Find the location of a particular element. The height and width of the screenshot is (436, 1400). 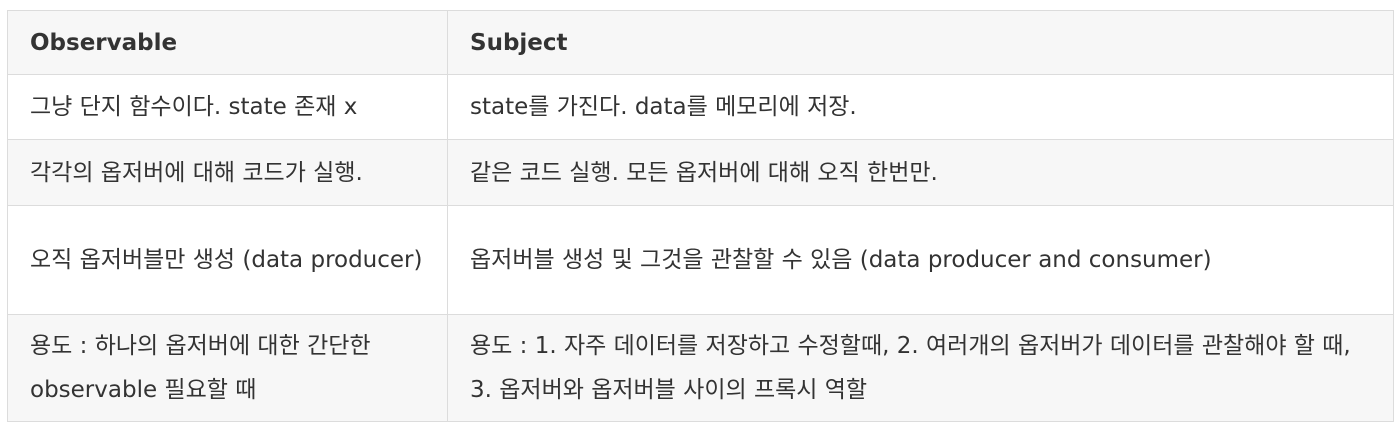

header-subject: Subject is located at coordinates (920, 42).